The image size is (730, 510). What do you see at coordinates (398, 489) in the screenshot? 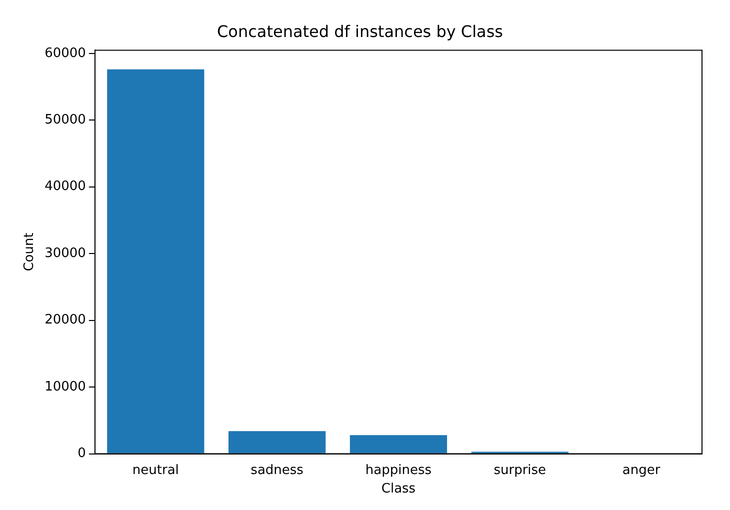
I see `x-axis-title: Class` at bounding box center [398, 489].